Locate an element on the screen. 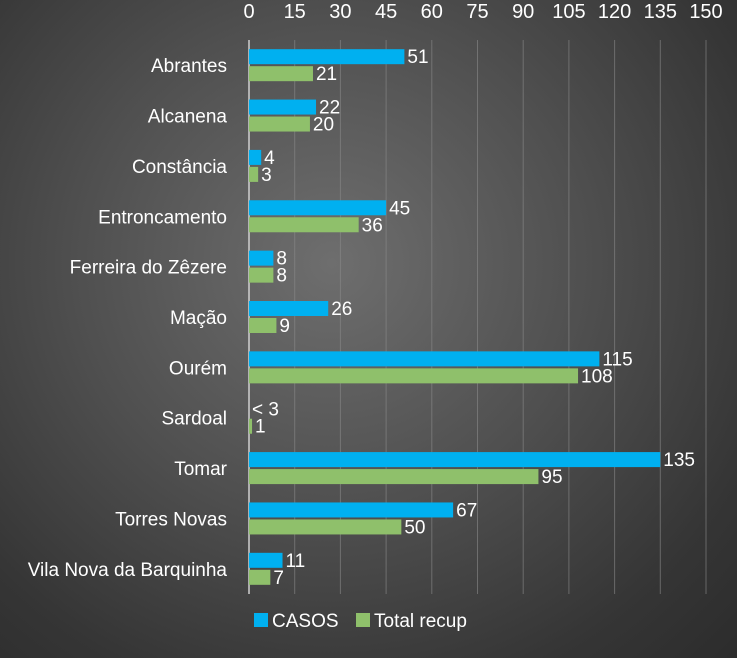  data-label: 51 is located at coordinates (417, 57).